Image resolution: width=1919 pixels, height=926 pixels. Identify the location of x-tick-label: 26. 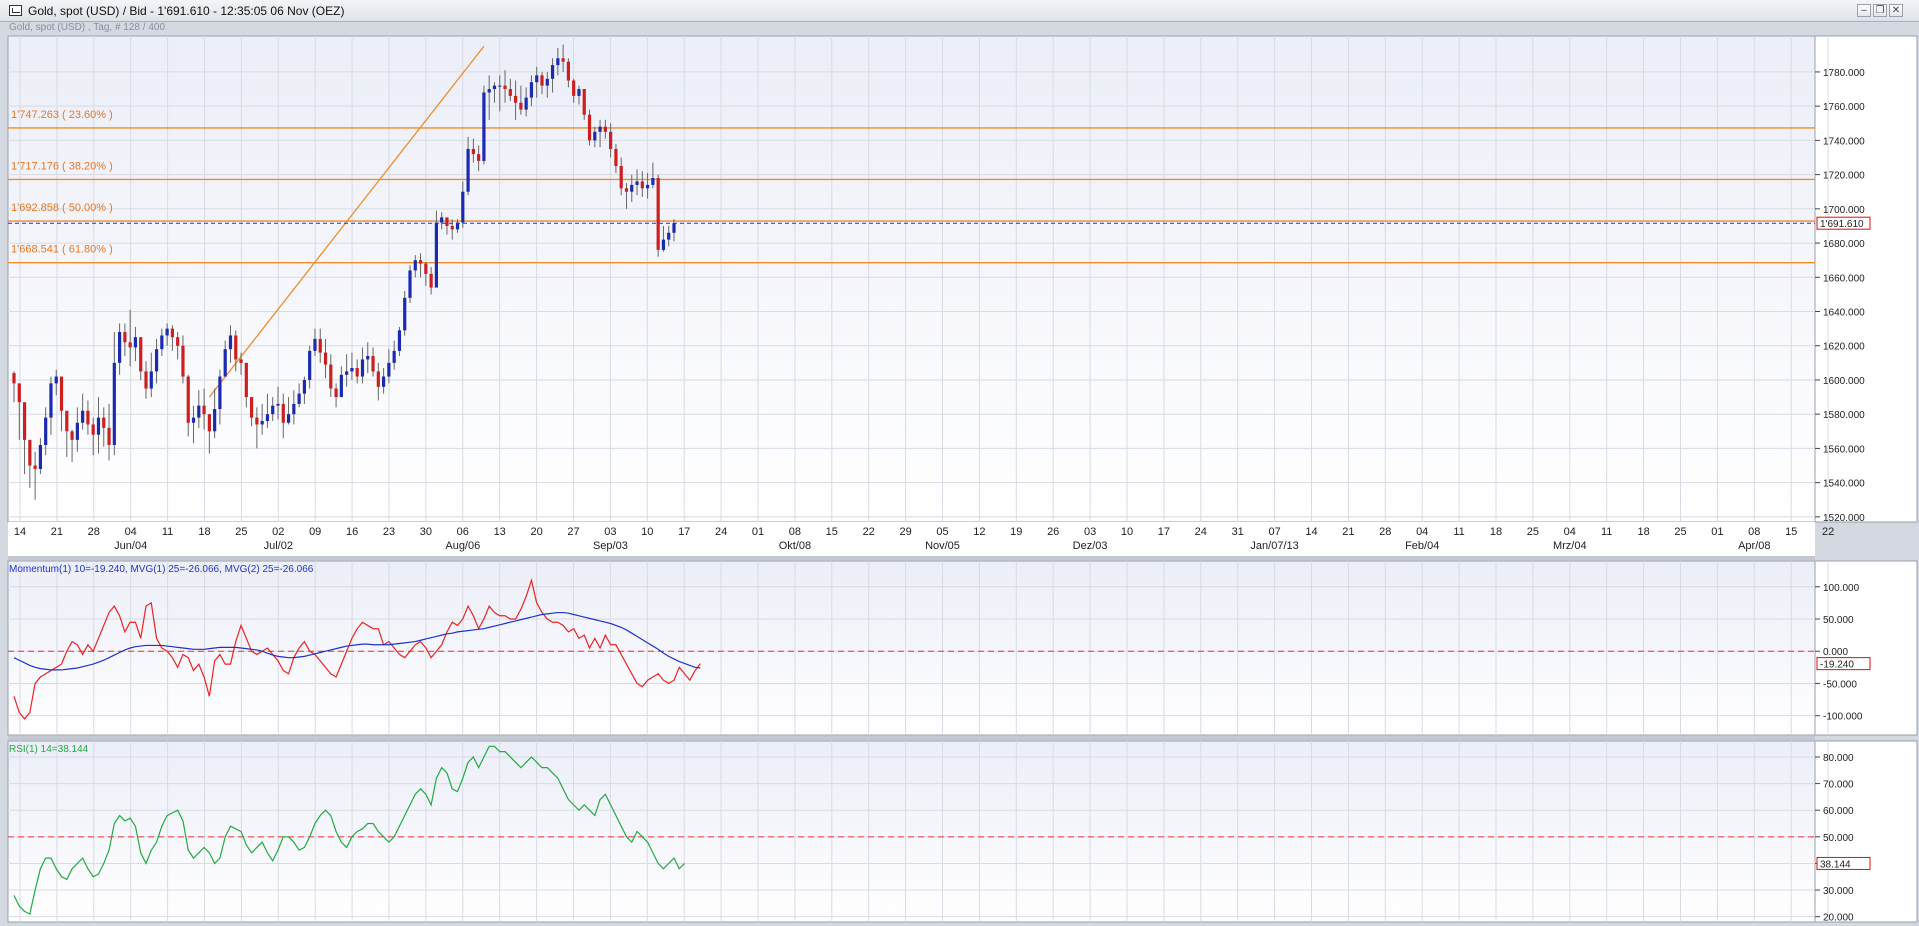
(1053, 532).